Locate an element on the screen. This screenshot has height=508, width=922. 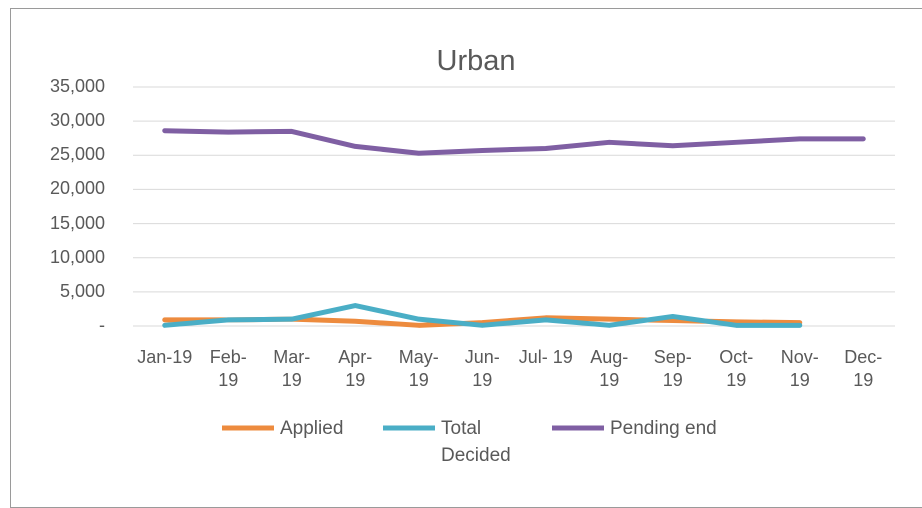
legend-label: Pending end is located at coordinates (663, 428).